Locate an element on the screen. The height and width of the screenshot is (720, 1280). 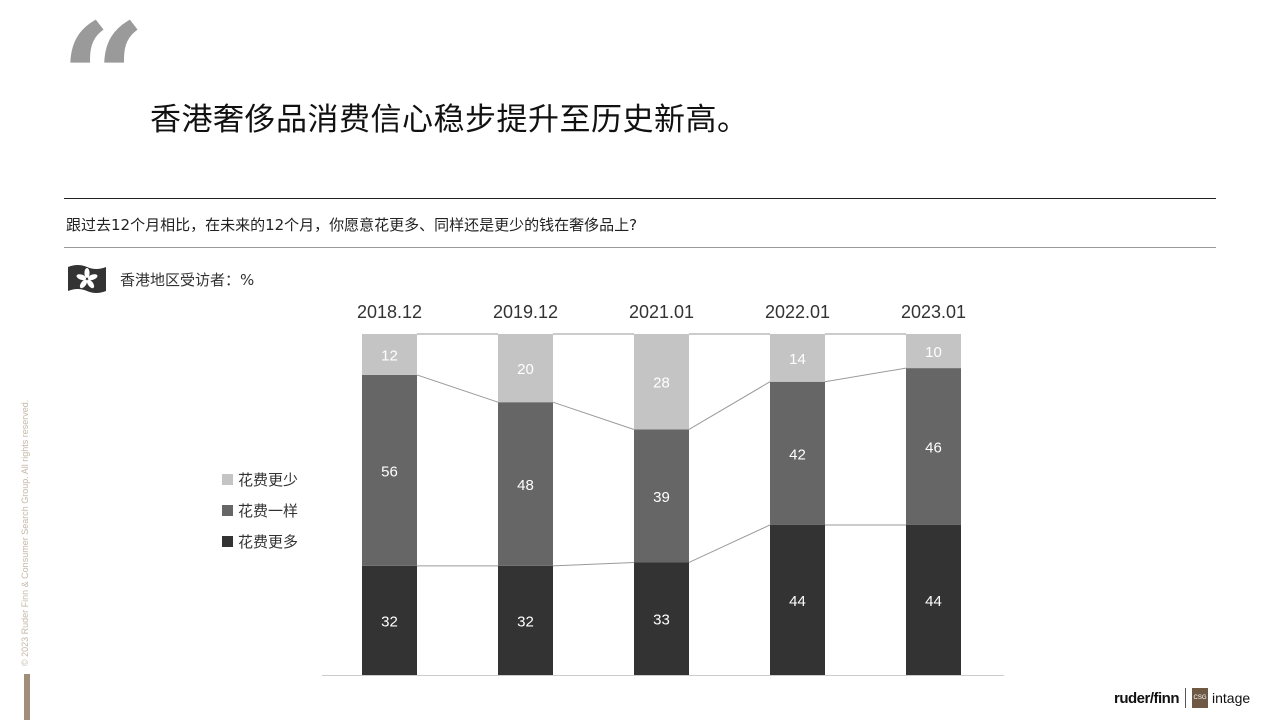
data-label-more-1: 32 is located at coordinates (525, 621).